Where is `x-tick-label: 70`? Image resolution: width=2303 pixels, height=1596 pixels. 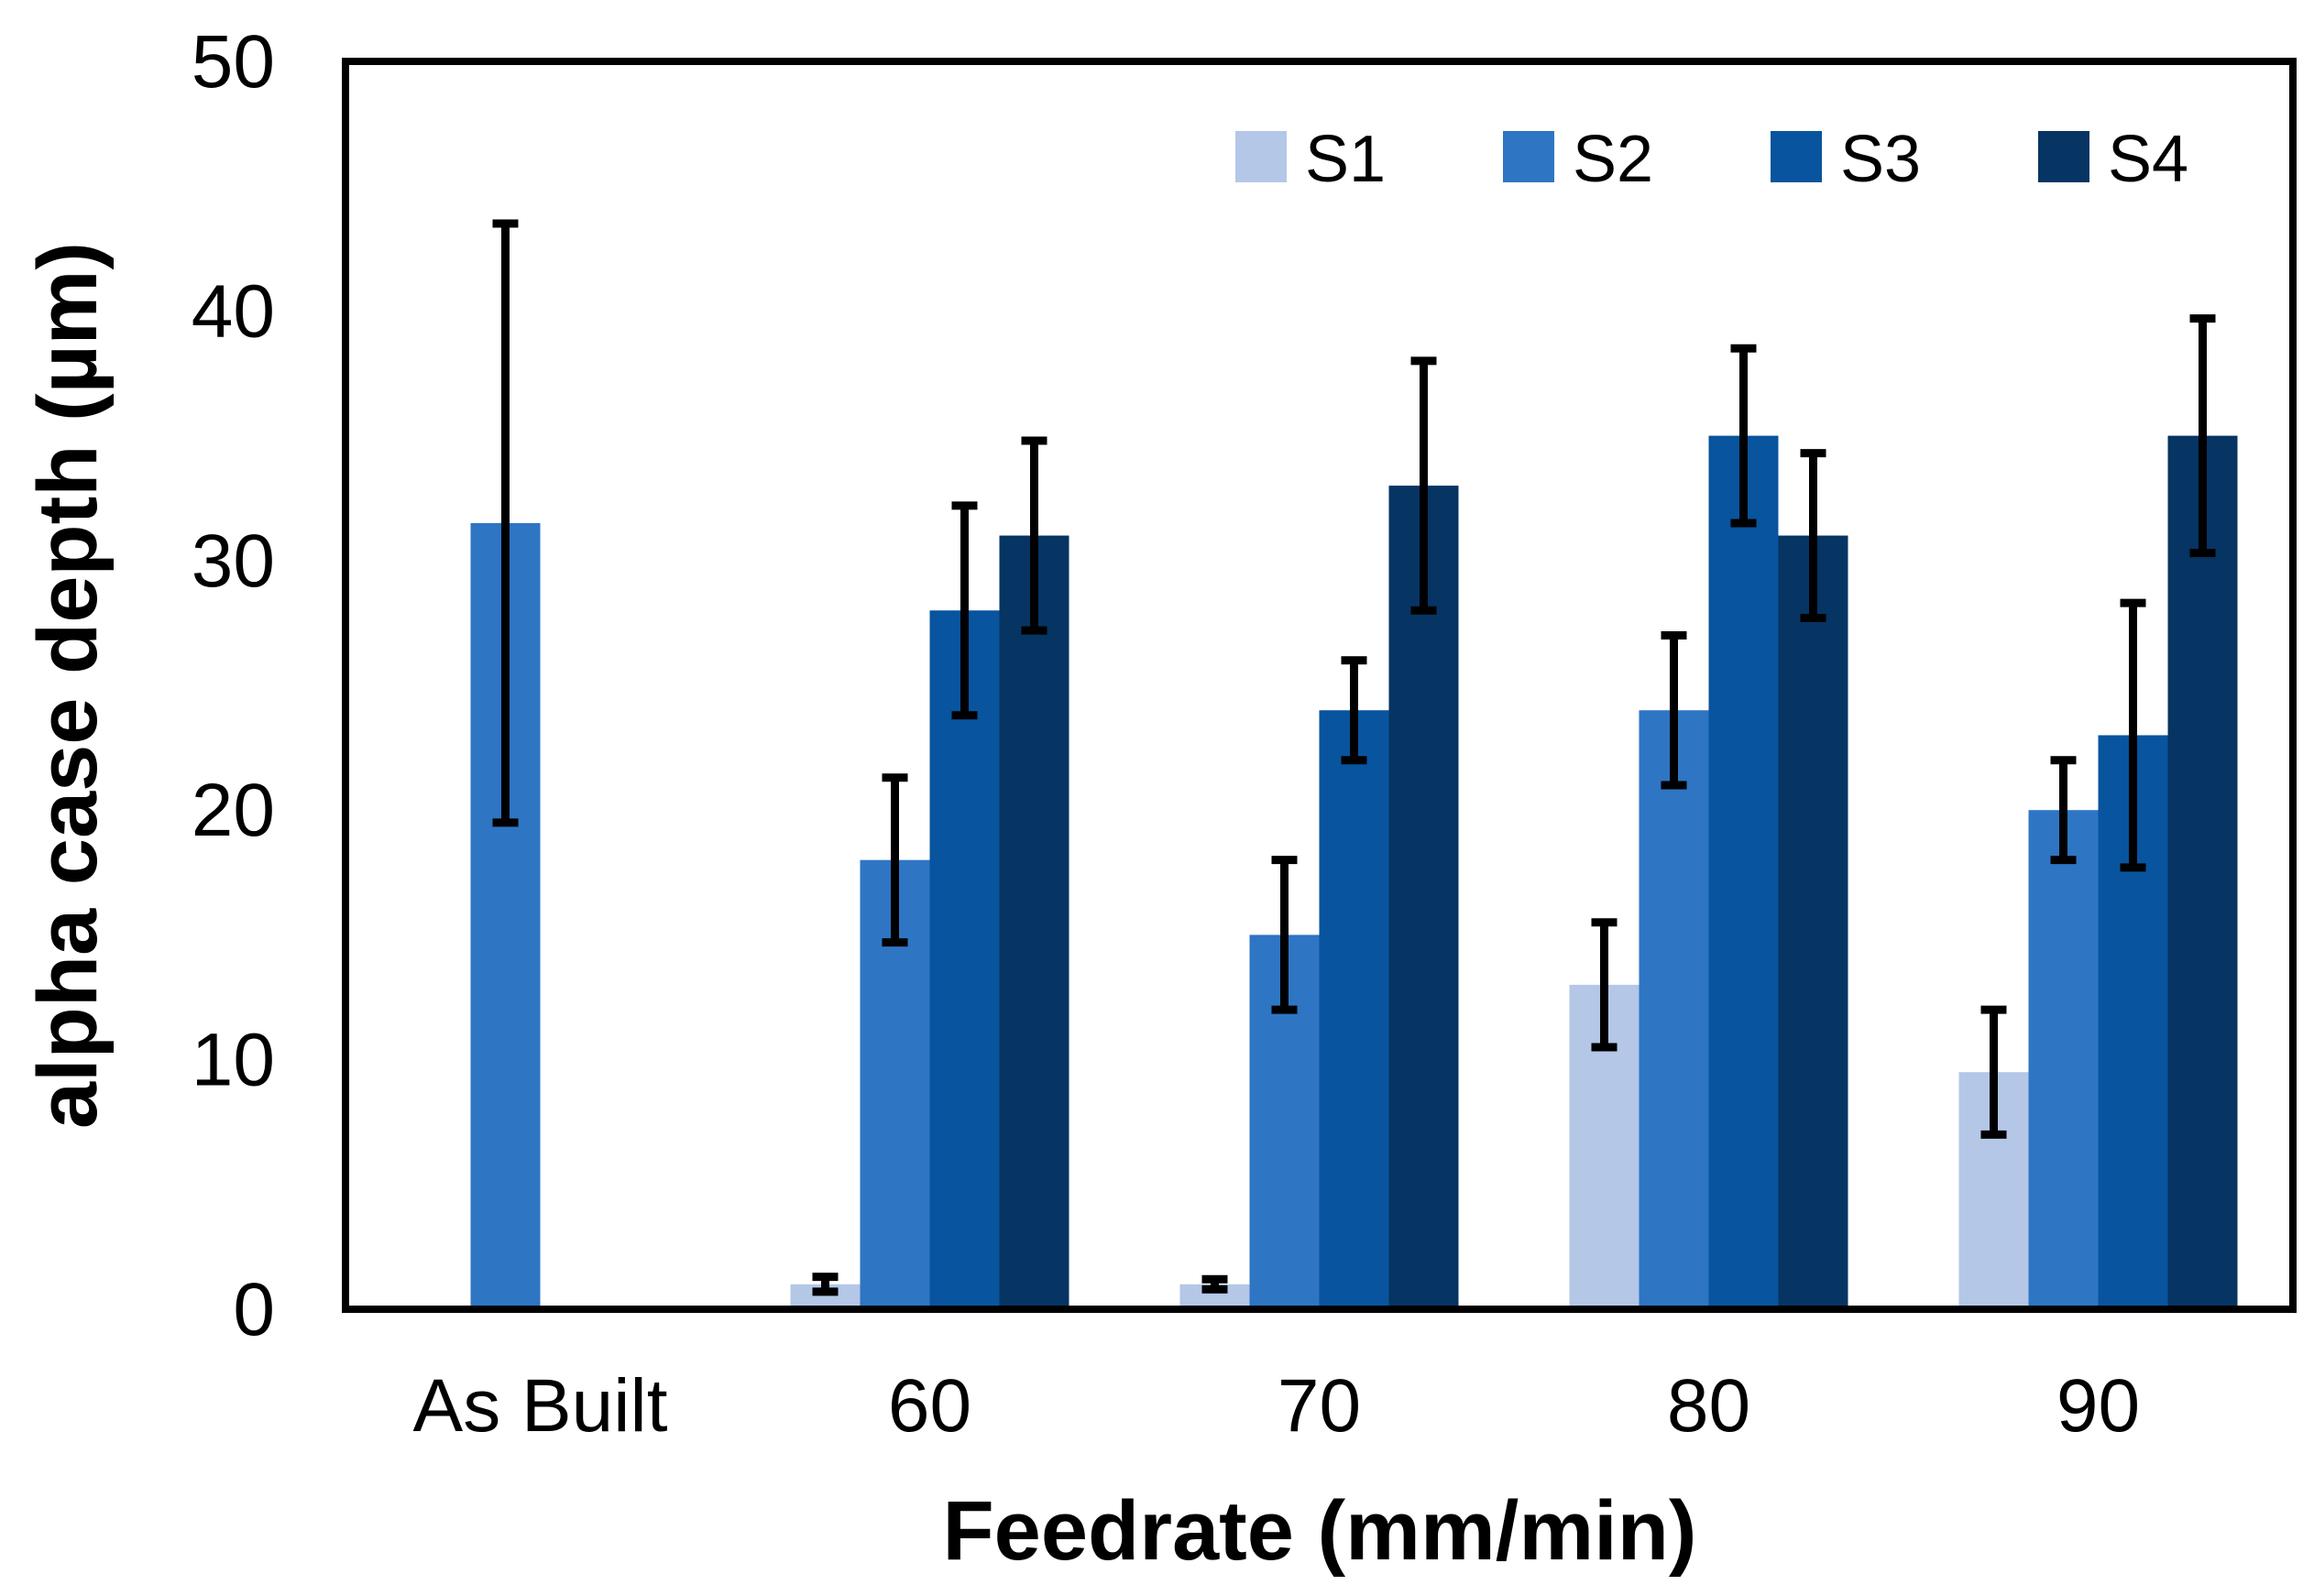 x-tick-label: 70 is located at coordinates (1319, 1406).